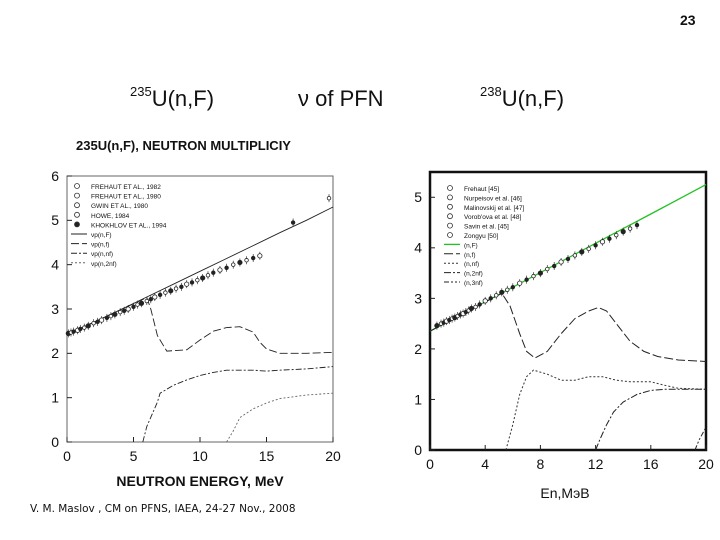 This screenshot has height=540, width=720. I want to click on chart-title: 235U(n,F), NEUTRON MULTIPLICIY, so click(183, 145).